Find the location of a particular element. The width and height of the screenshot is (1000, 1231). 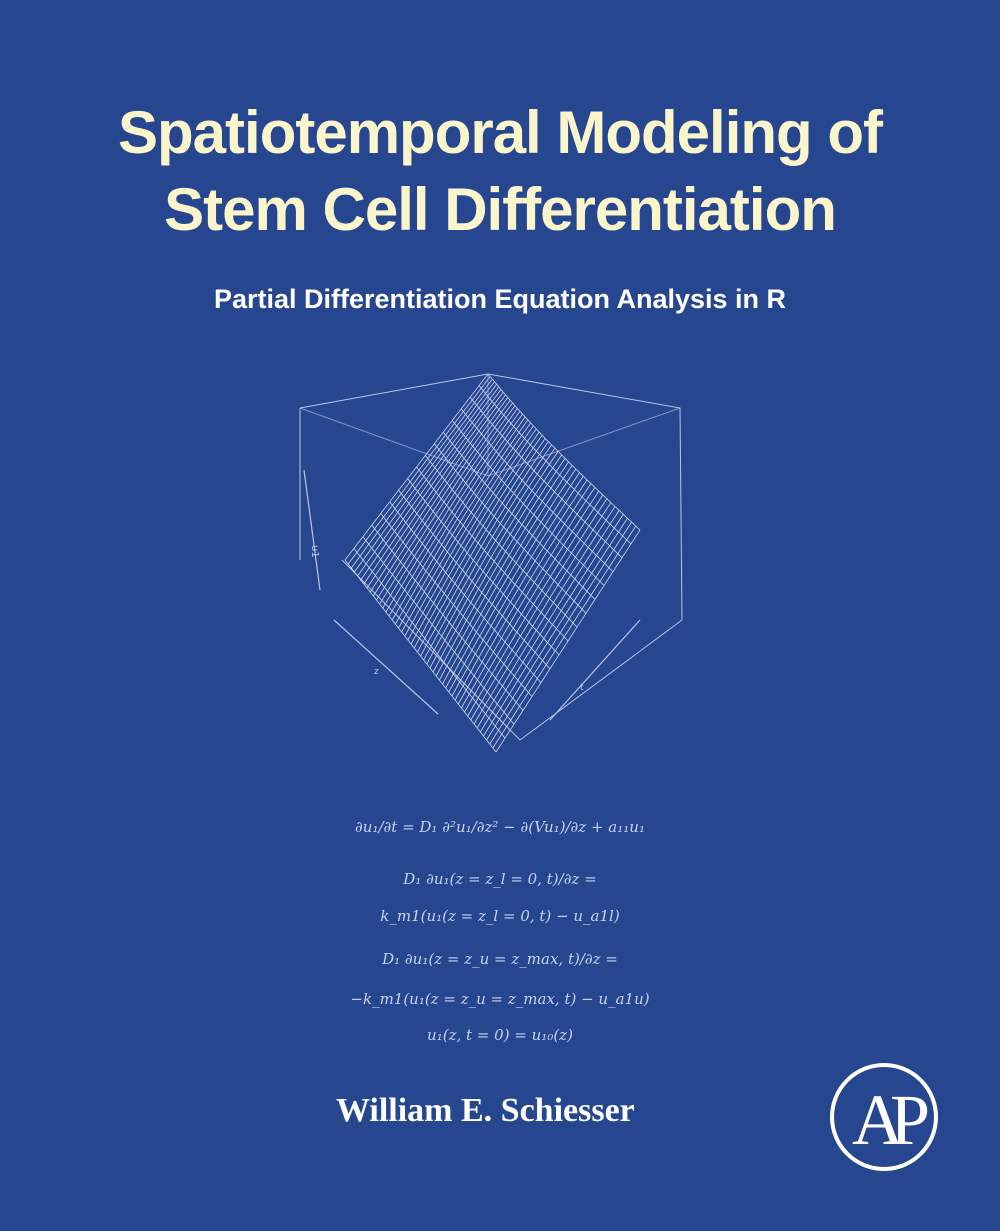

u1-axis-label: u1 is located at coordinates (314, 551).